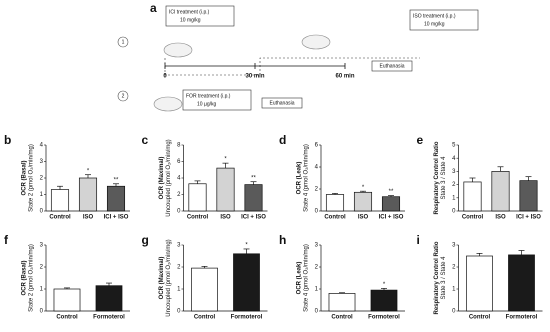 The width and height of the screenshot is (550, 332). Describe the element at coordinates (282, 240) in the screenshot. I see `panel-letter: h` at that location.